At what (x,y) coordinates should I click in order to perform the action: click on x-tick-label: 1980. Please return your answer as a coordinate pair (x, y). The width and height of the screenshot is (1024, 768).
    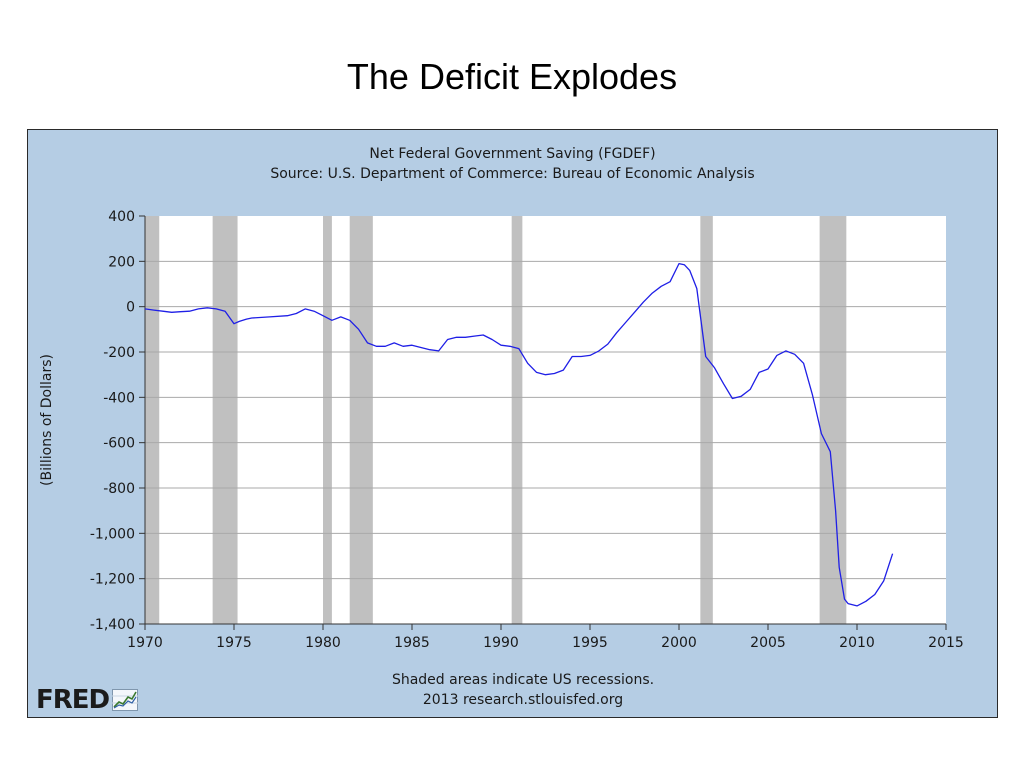
    Looking at the image, I should click on (323, 643).